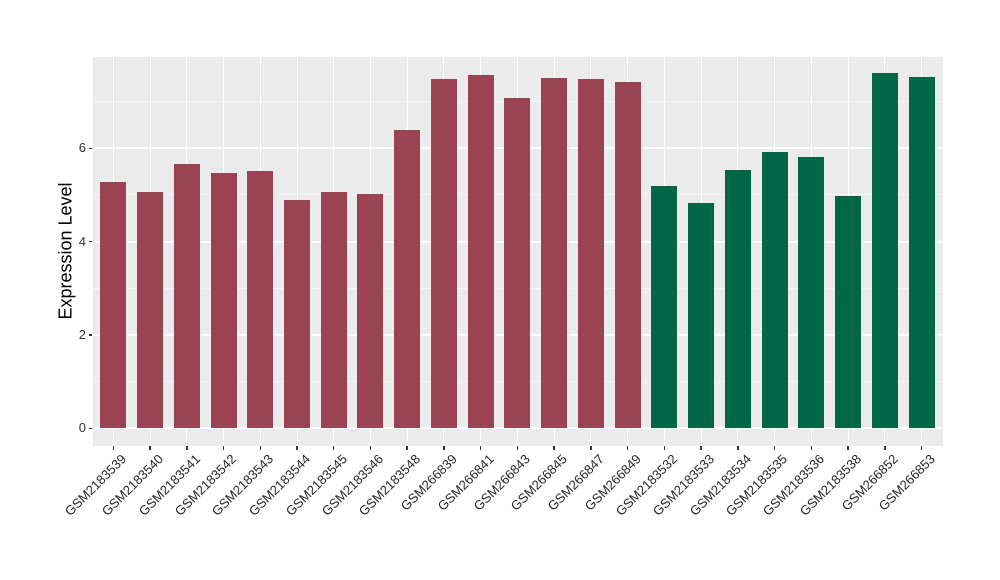 The width and height of the screenshot is (1000, 580). I want to click on bar-GSM2183544, so click(297, 314).